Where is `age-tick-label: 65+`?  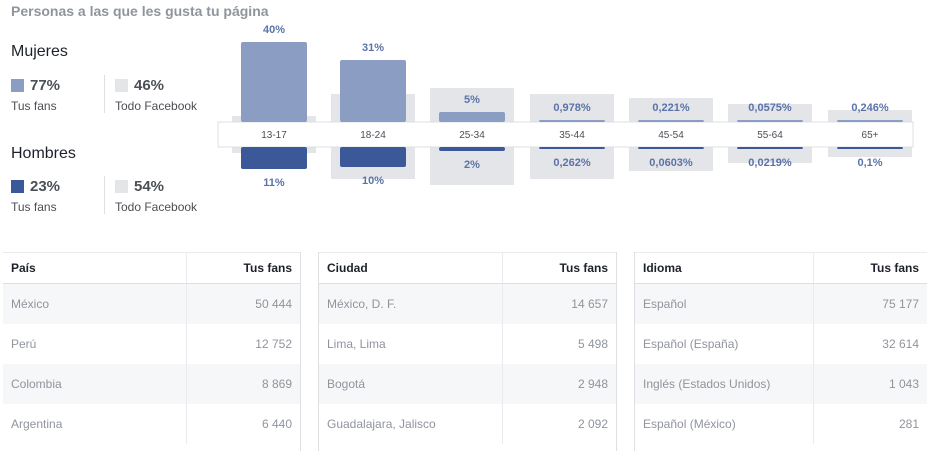
age-tick-label: 65+ is located at coordinates (870, 135).